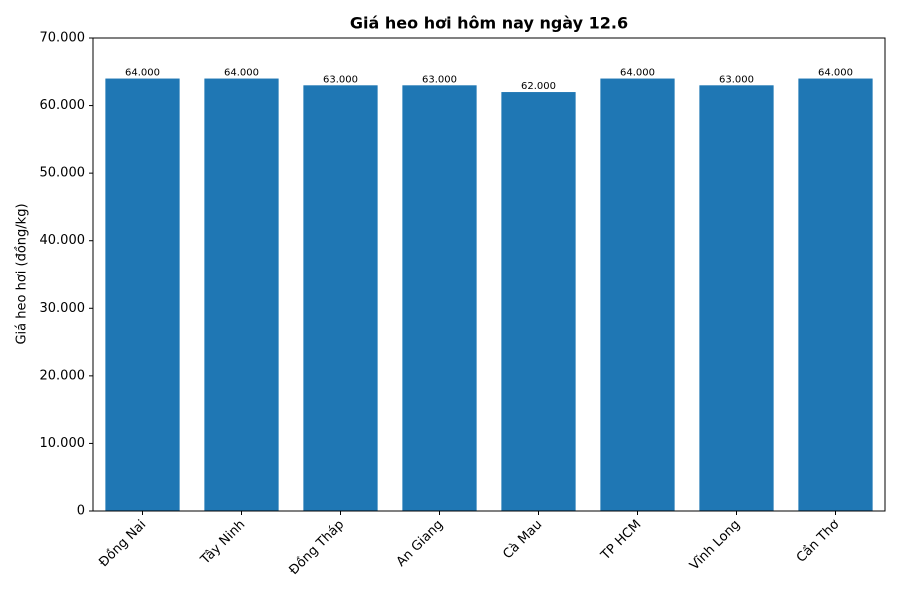 The image size is (900, 600). Describe the element at coordinates (818, 541) in the screenshot. I see `x-tick-label: Cần Thơ` at that location.